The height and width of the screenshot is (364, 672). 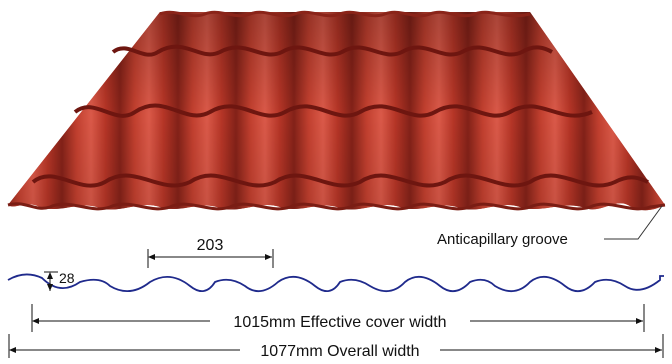 I want to click on overall-width-label: 1077mm Overall width, so click(x=339, y=351).